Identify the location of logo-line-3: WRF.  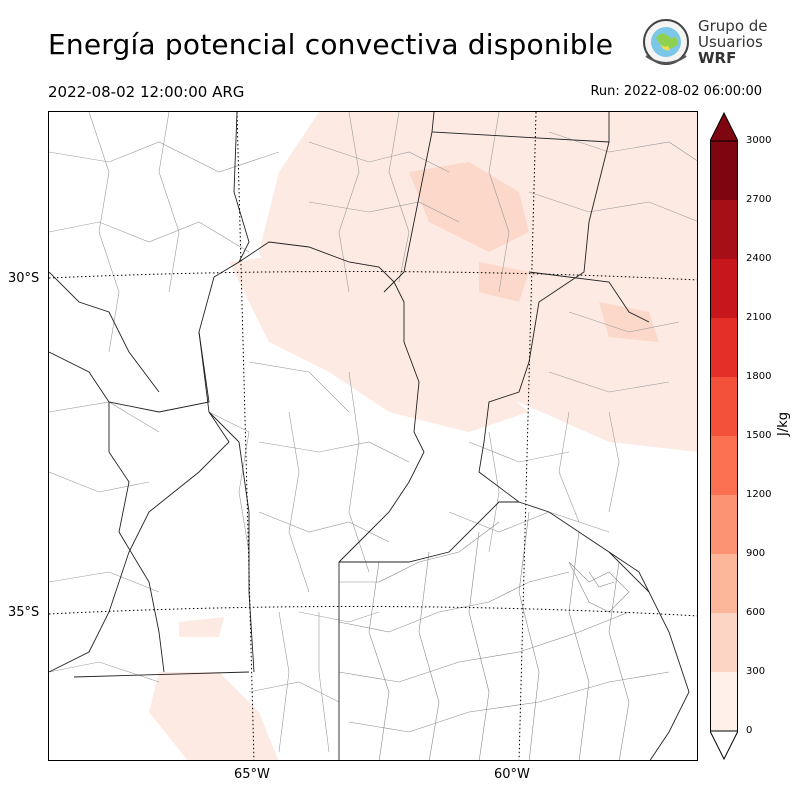
(717, 58).